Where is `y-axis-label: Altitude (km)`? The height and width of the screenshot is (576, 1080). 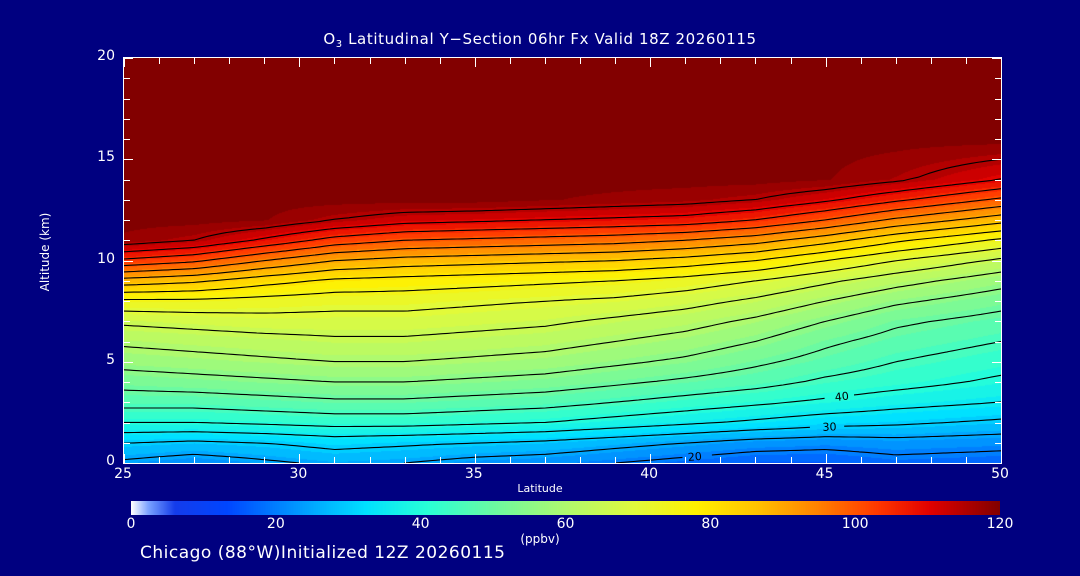 y-axis-label: Altitude (km) is located at coordinates (45, 252).